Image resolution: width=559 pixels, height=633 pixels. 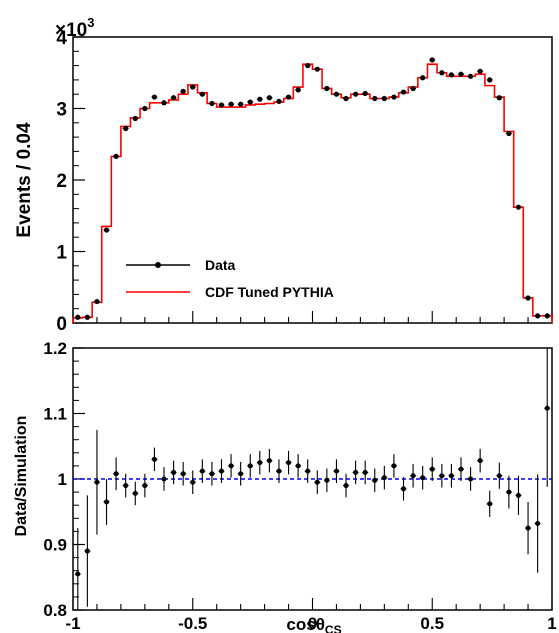 What do you see at coordinates (220, 265) in the screenshot?
I see `legend-data-label: Data` at bounding box center [220, 265].